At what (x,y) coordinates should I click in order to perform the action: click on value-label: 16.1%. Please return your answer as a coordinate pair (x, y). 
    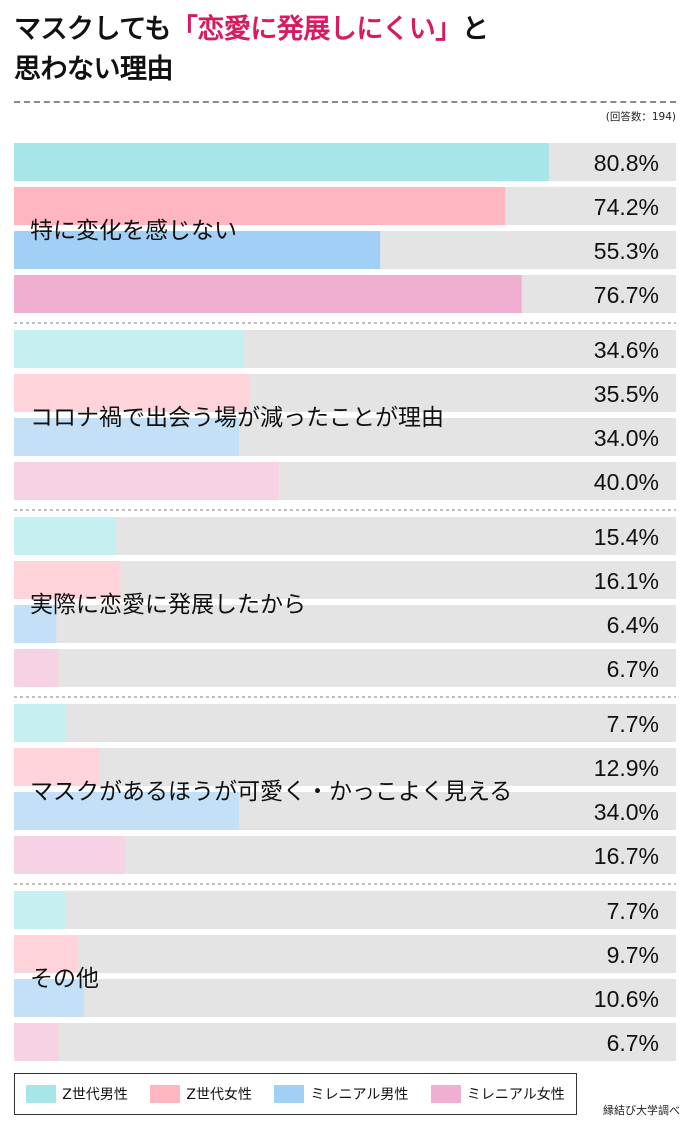
    Looking at the image, I should click on (626, 581).